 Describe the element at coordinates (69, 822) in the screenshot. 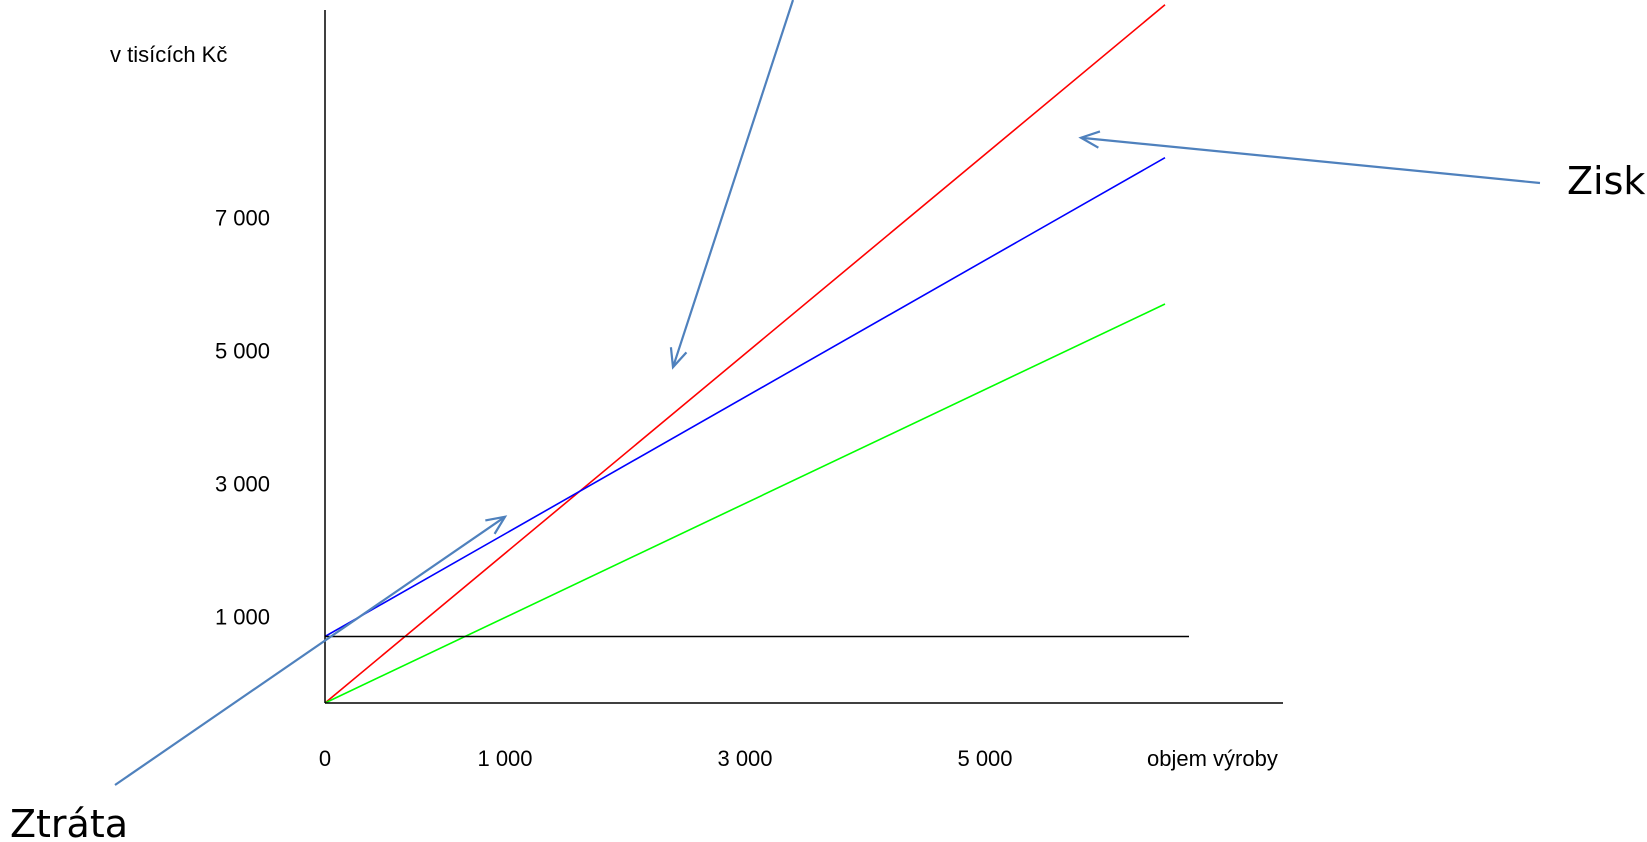

I see `annotation-ztrata-label: Ztráta` at that location.